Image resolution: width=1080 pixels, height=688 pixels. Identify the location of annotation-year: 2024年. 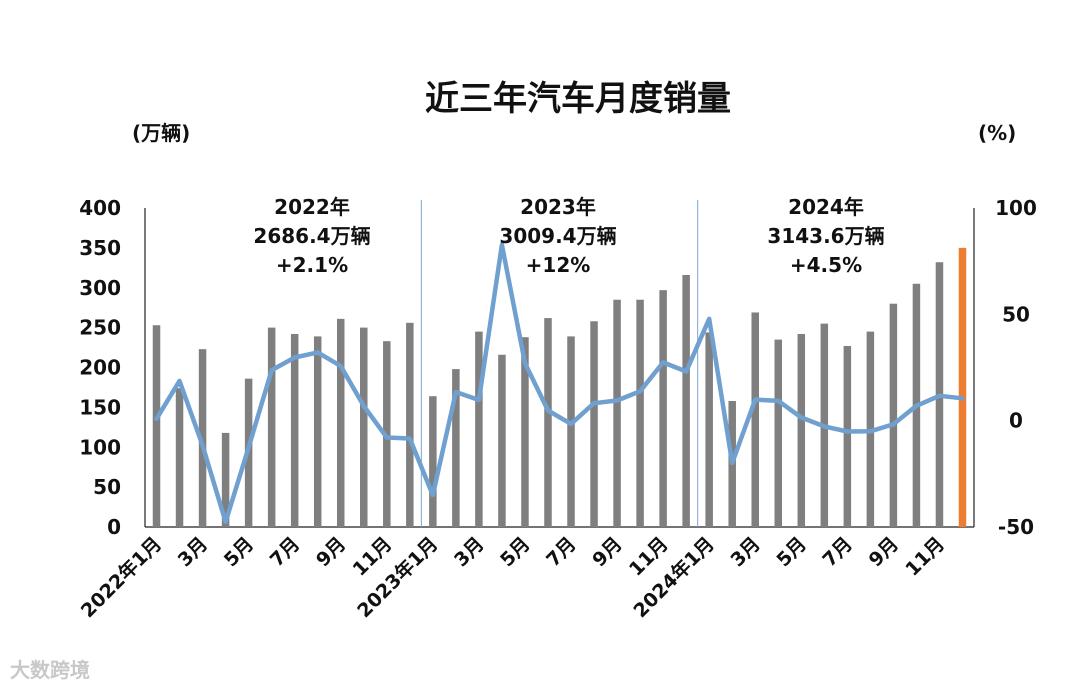
(826, 207).